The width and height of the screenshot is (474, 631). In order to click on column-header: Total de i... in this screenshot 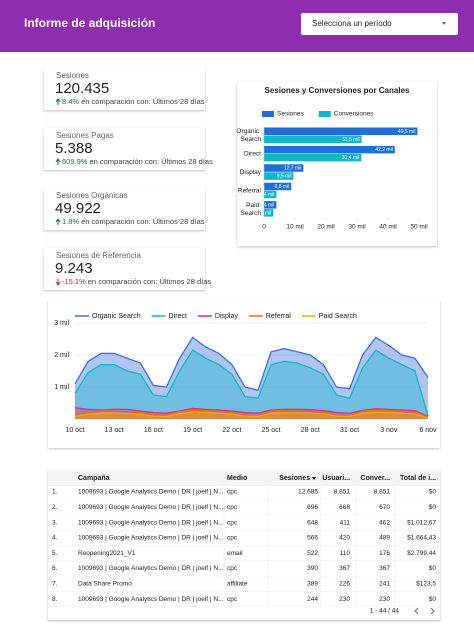, I will do `click(418, 478)`.